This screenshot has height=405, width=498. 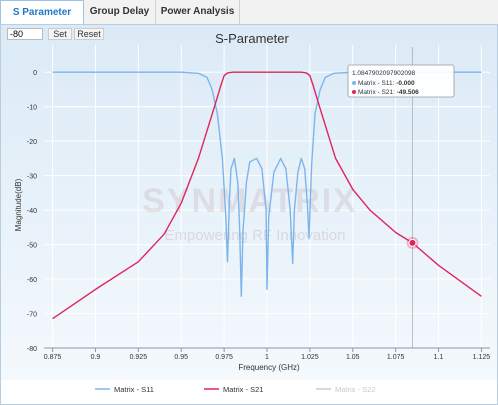 What do you see at coordinates (60, 34) in the screenshot?
I see `set-button: Set` at bounding box center [60, 34].